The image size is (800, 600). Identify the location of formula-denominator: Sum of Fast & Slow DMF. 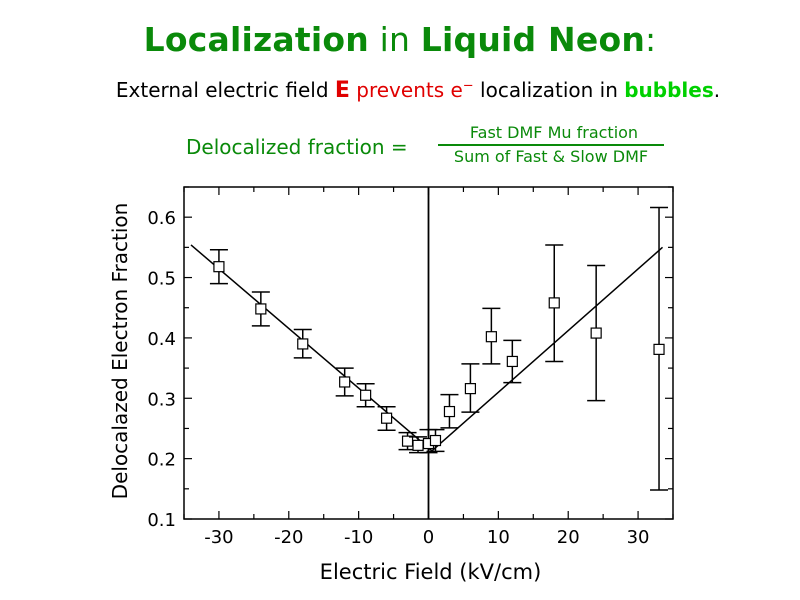
(551, 156).